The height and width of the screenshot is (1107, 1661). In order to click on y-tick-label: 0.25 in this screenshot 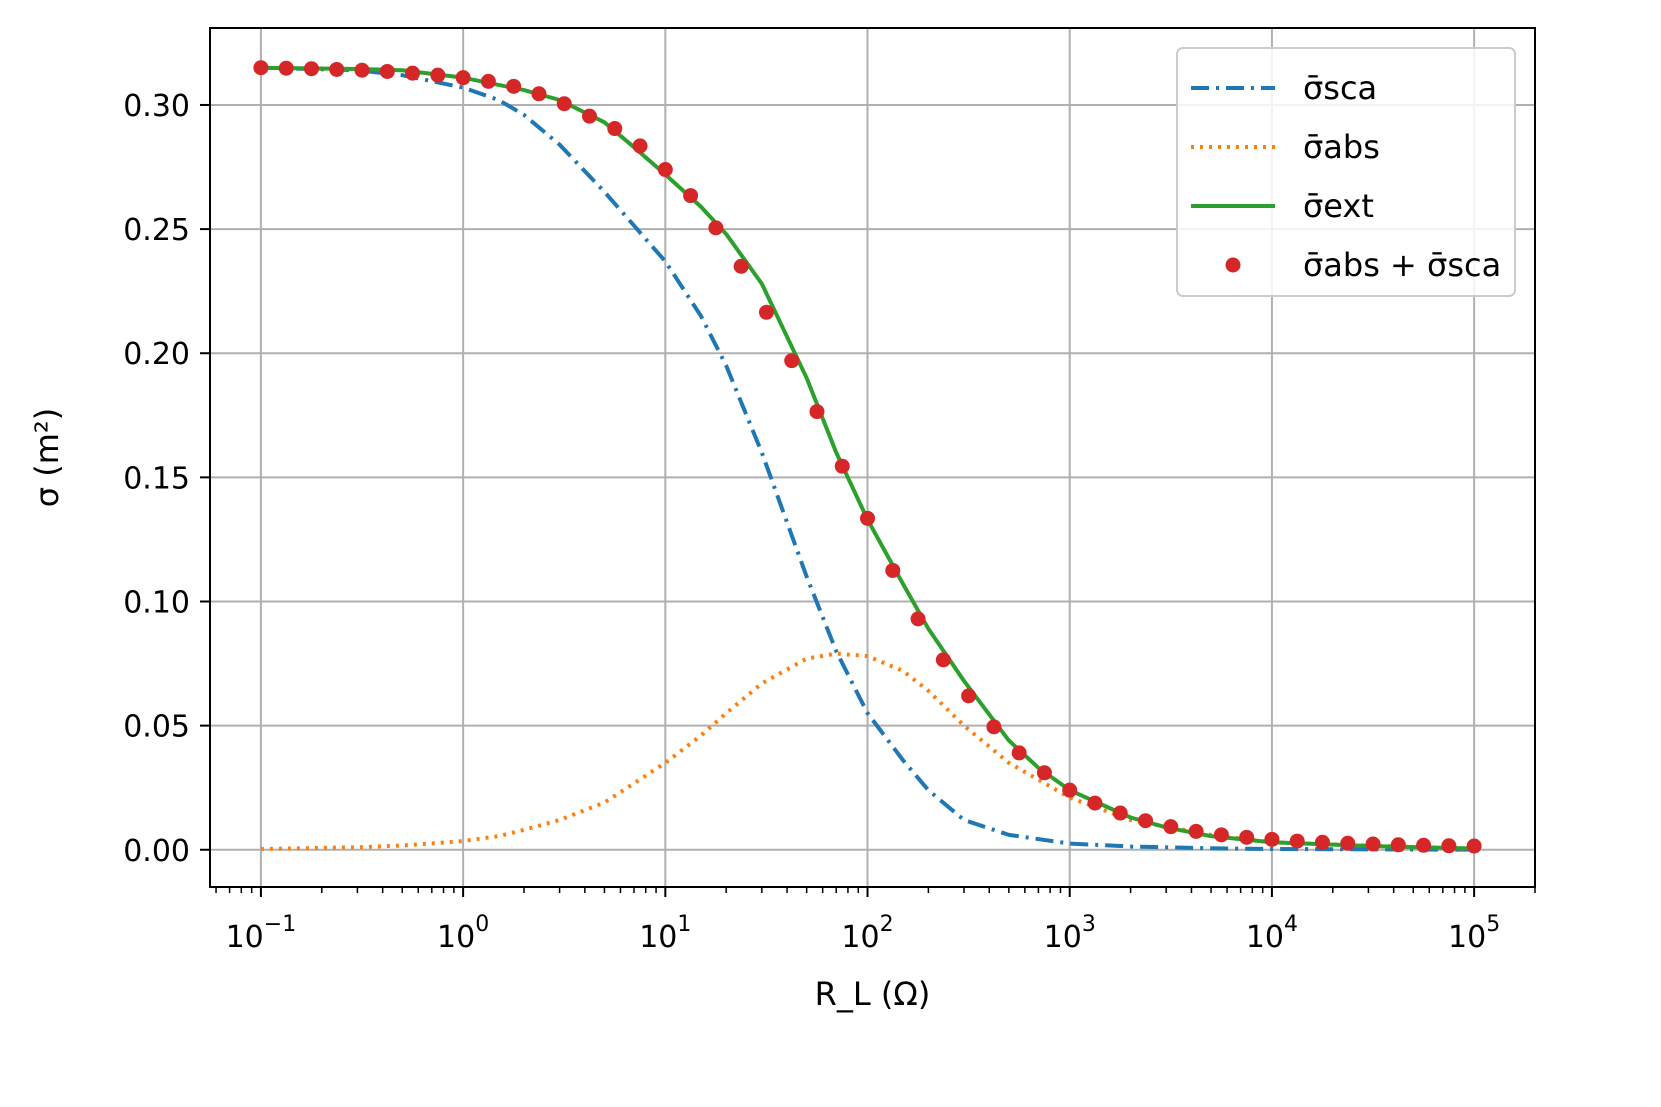, I will do `click(156, 230)`.